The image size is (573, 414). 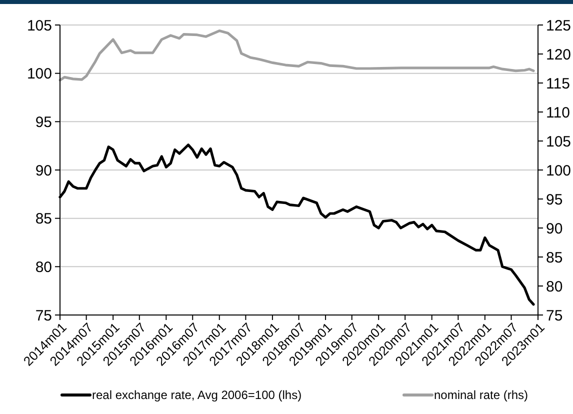 I want to click on y2-tick-label: 110, so click(x=558, y=113).